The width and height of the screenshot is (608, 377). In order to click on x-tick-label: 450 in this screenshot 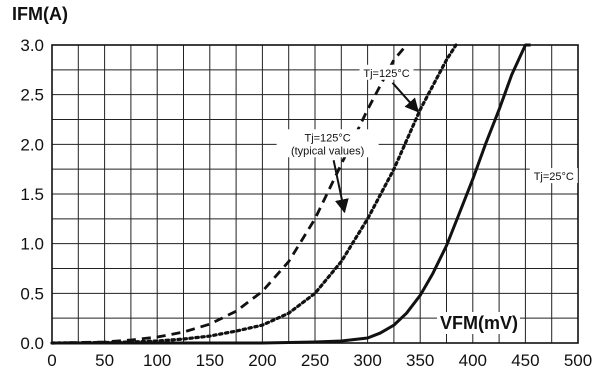, I will do `click(525, 360)`.